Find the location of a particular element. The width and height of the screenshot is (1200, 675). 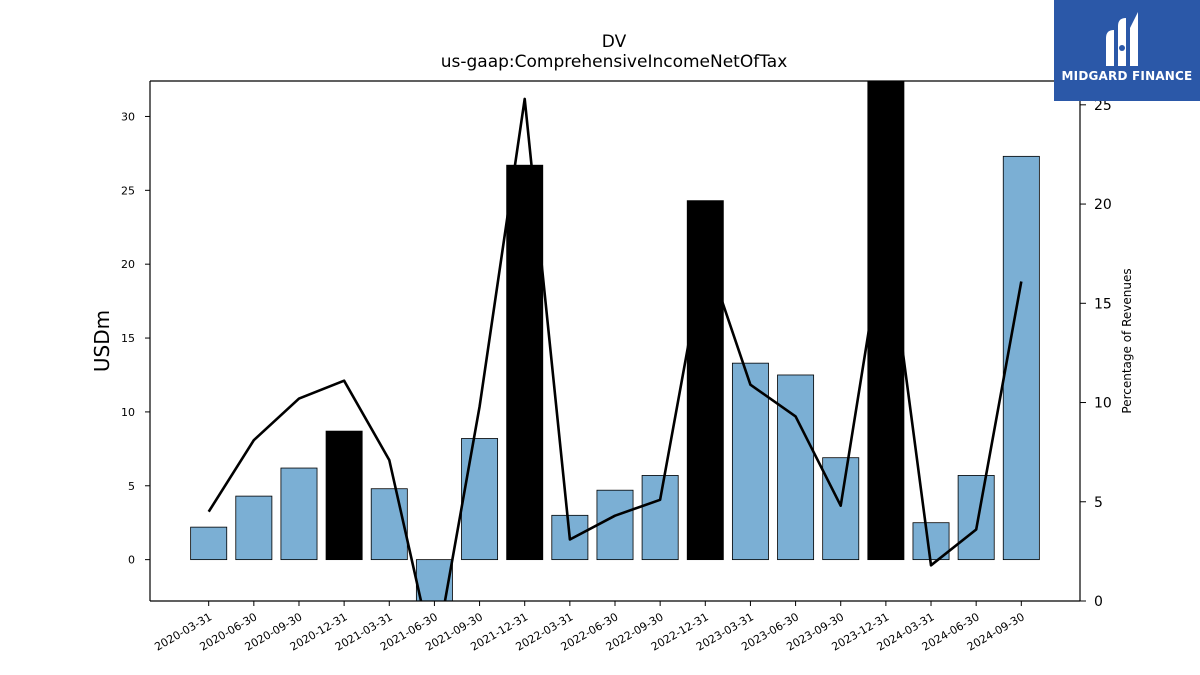

chart-subtitle: us-gaap:ComprehensiveIncomeNetOfTax is located at coordinates (614, 62).